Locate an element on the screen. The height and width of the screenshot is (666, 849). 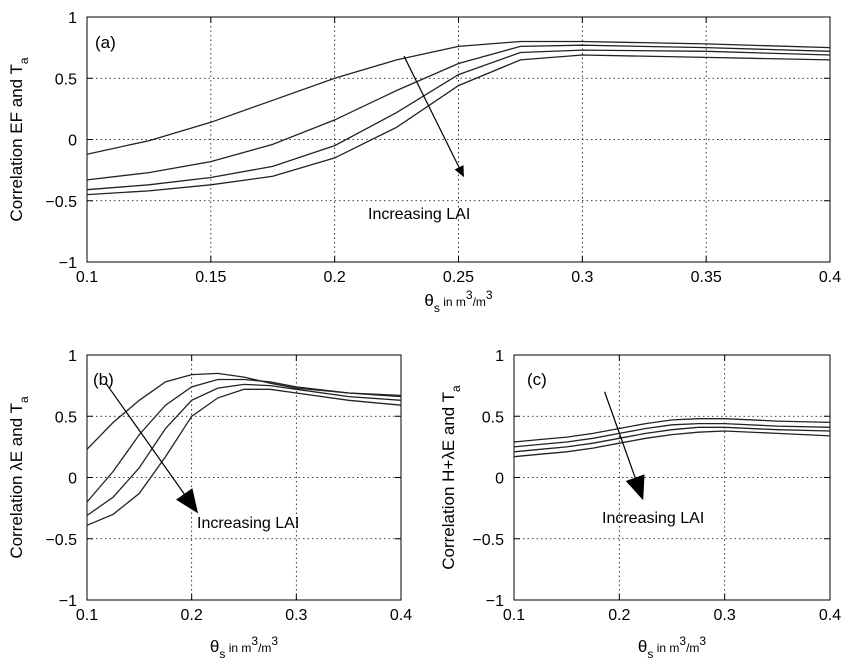
panel-label: (b) is located at coordinates (103, 379).